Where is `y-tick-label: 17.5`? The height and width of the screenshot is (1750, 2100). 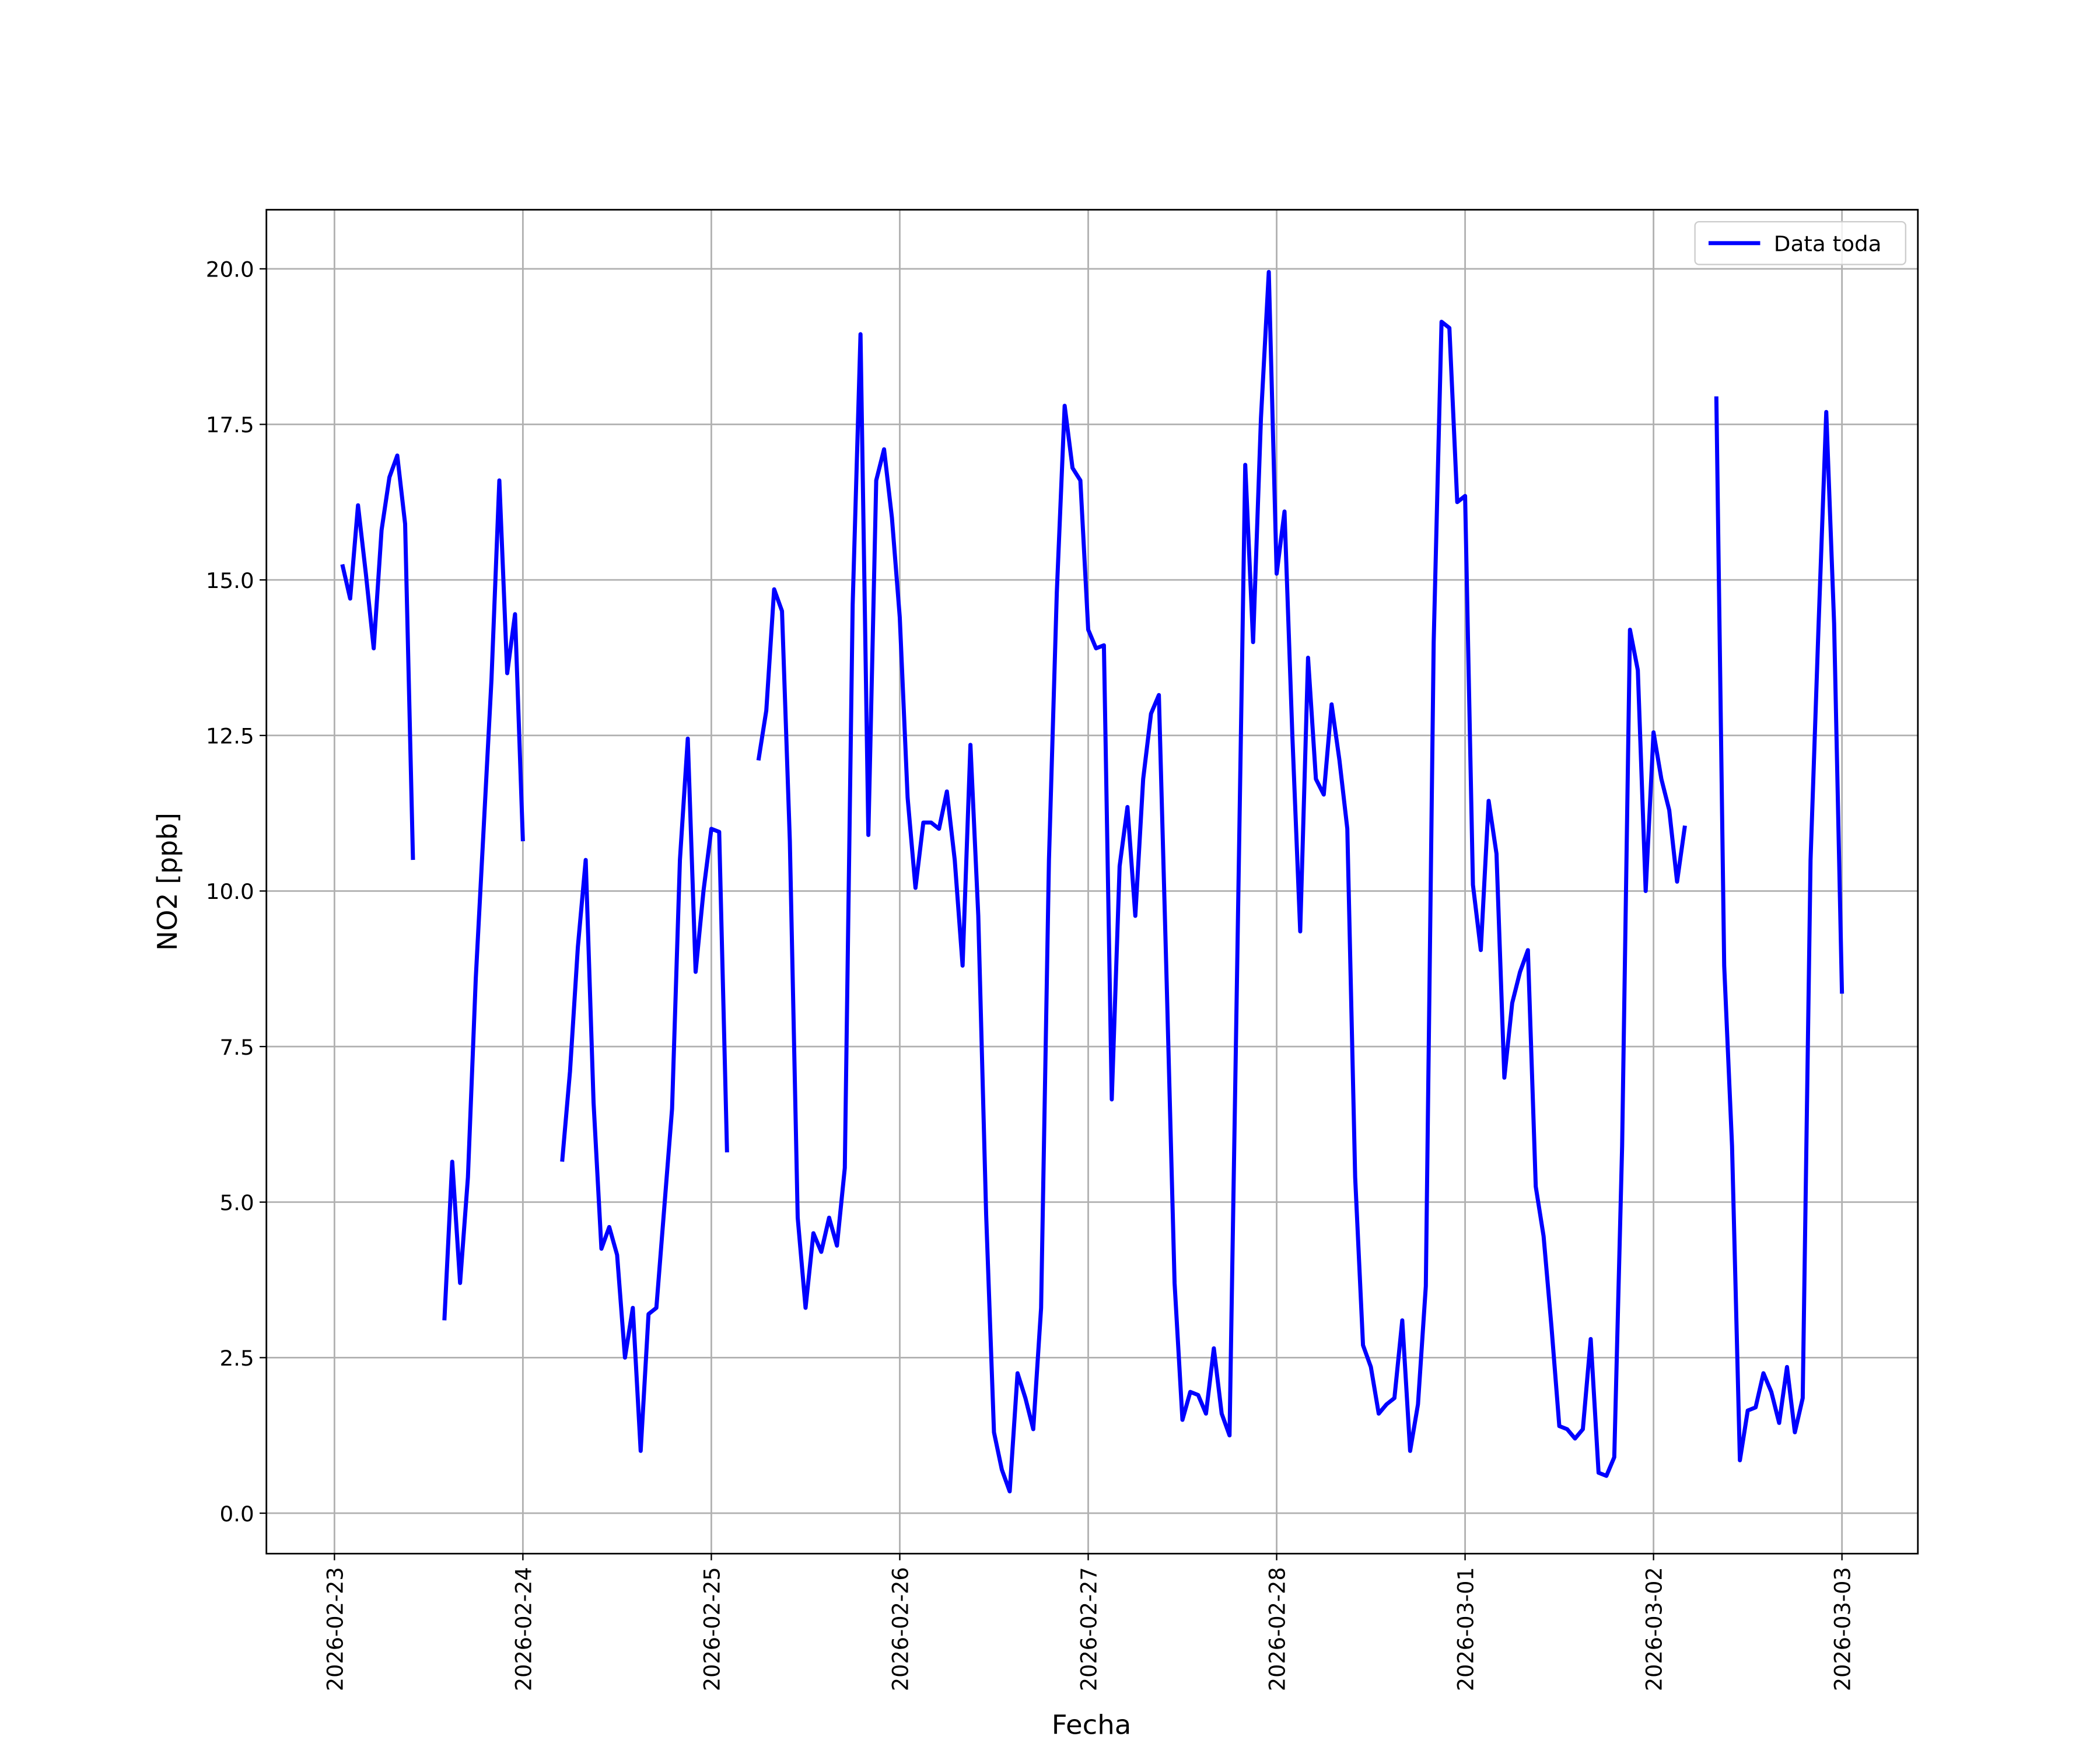
y-tick-label: 17.5 is located at coordinates (230, 426).